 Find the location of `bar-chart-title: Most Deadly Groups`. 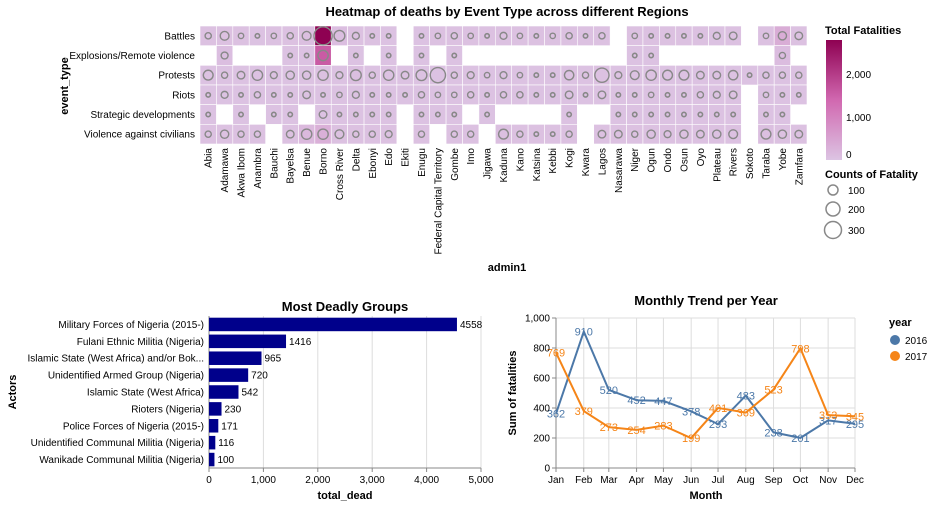

bar-chart-title: Most Deadly Groups is located at coordinates (345, 306).